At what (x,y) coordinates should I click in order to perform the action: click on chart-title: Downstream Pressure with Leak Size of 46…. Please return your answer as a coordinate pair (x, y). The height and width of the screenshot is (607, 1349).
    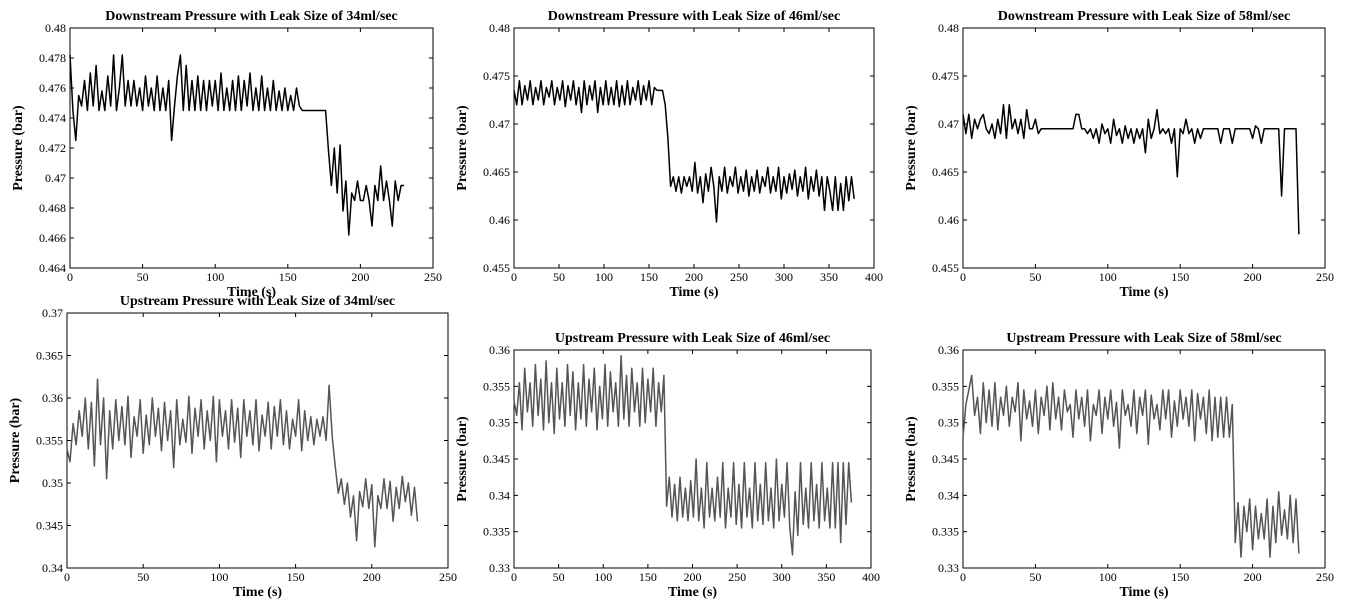
    Looking at the image, I should click on (694, 16).